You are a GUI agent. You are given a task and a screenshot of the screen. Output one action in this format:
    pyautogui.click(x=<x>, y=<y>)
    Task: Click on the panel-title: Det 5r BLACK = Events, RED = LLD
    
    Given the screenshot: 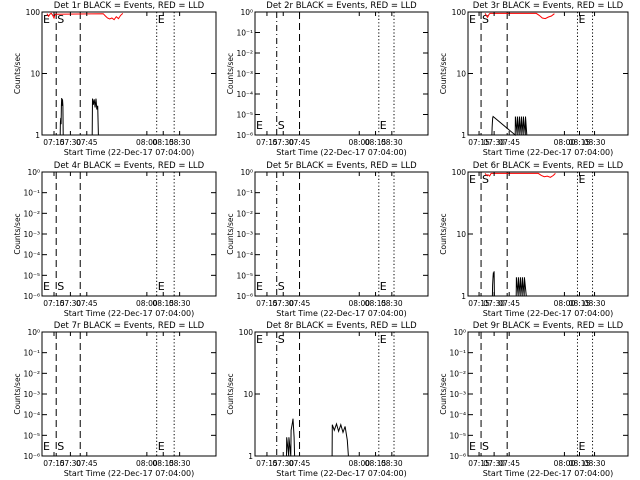 What is the action you would take?
    pyautogui.click(x=341, y=166)
    